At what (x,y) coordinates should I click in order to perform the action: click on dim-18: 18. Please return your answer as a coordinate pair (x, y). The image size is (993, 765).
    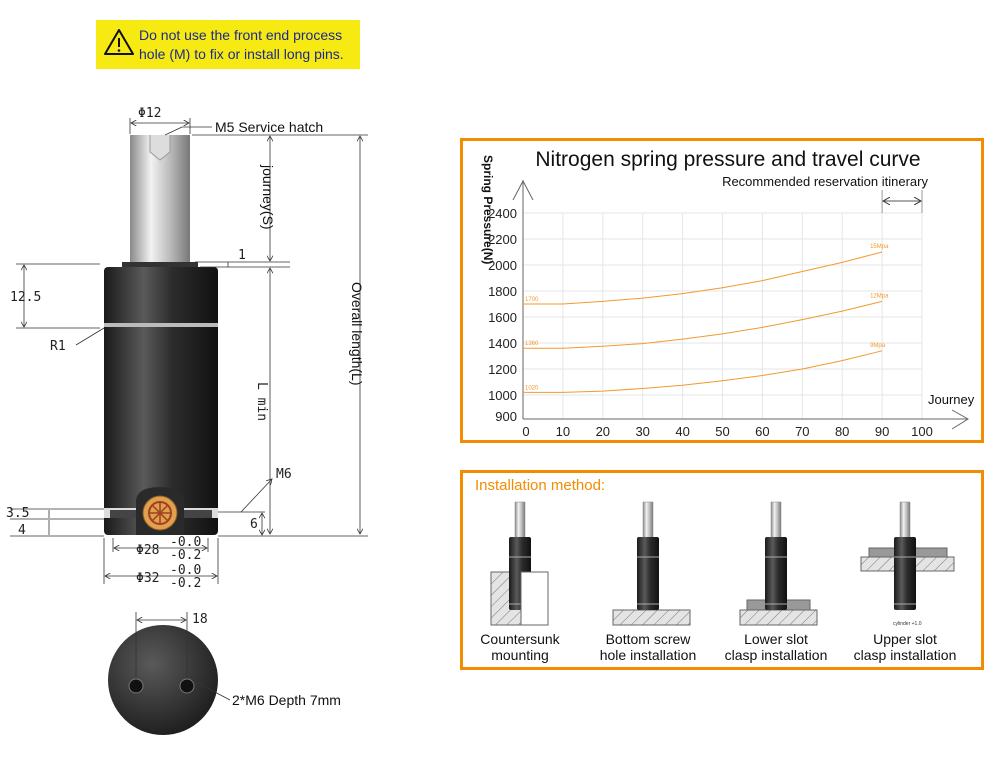
    Looking at the image, I should click on (200, 619).